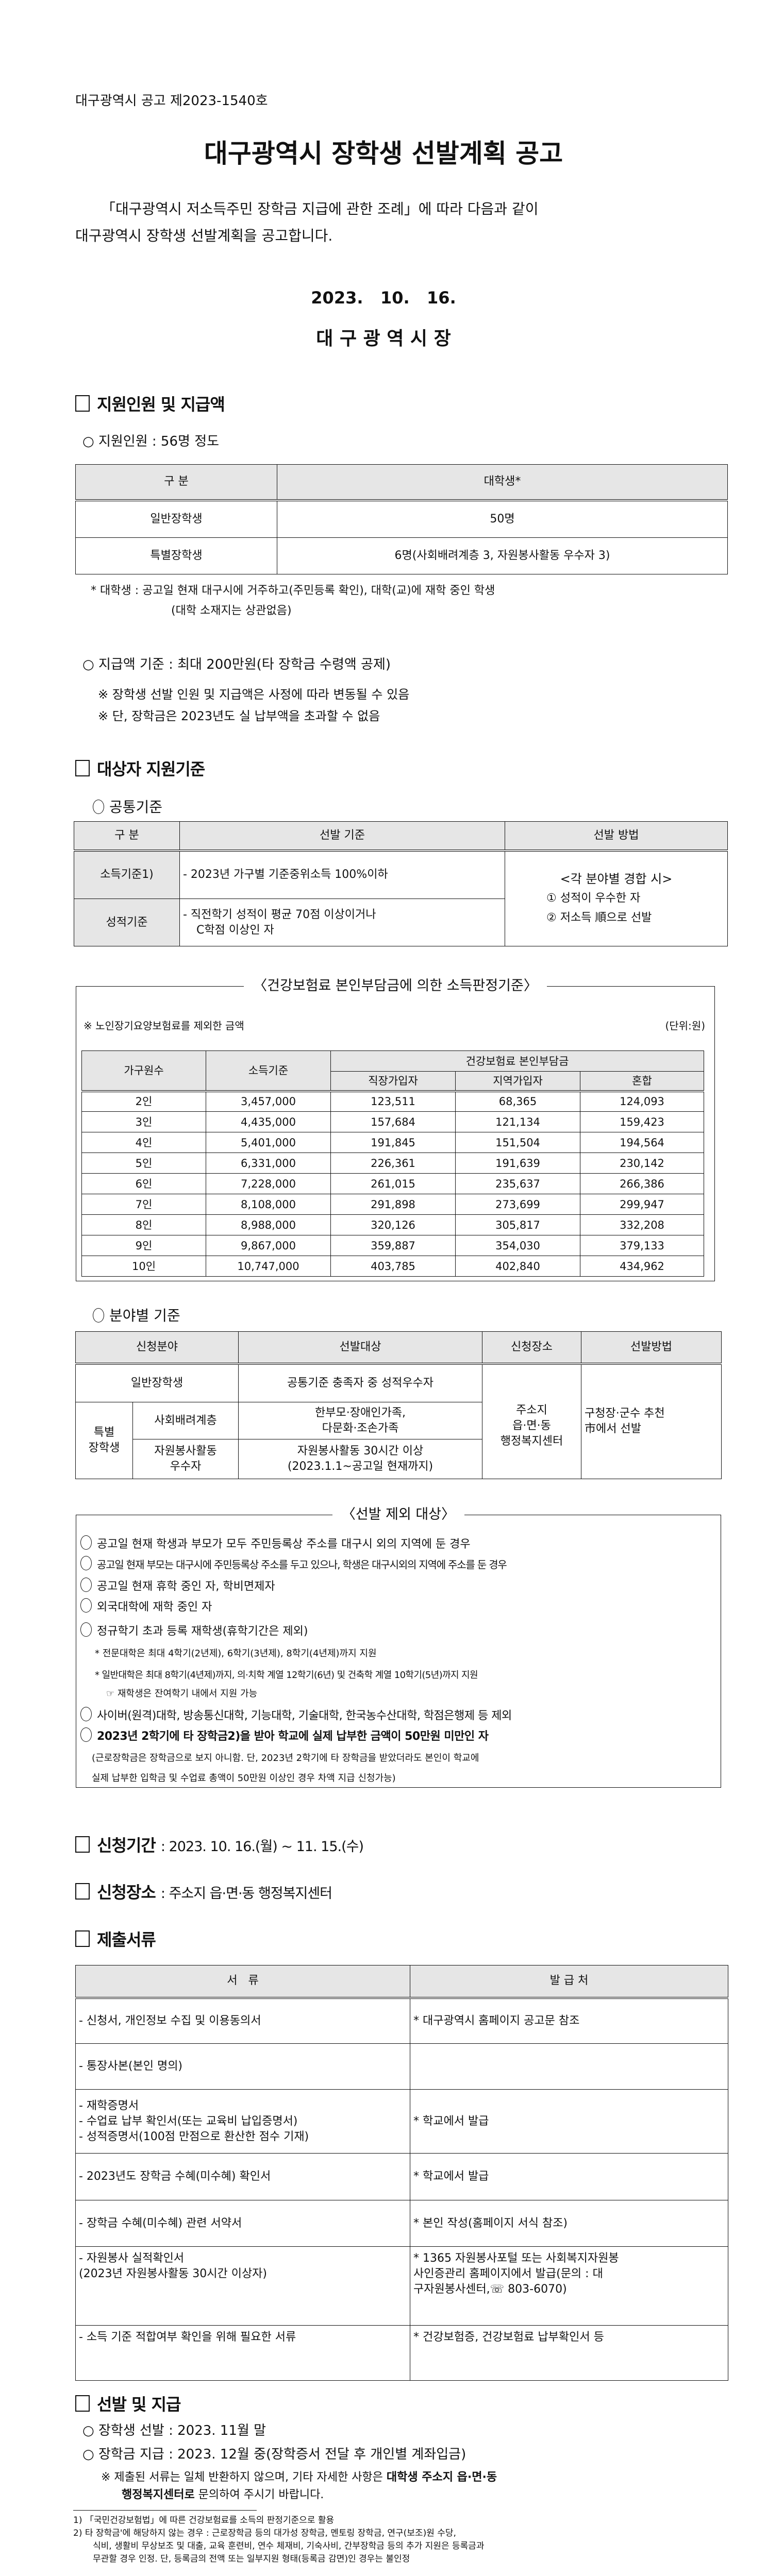 Image resolution: width=767 pixels, height=2576 pixels. What do you see at coordinates (176, 555) in the screenshot?
I see `cell: 특별장학생` at bounding box center [176, 555].